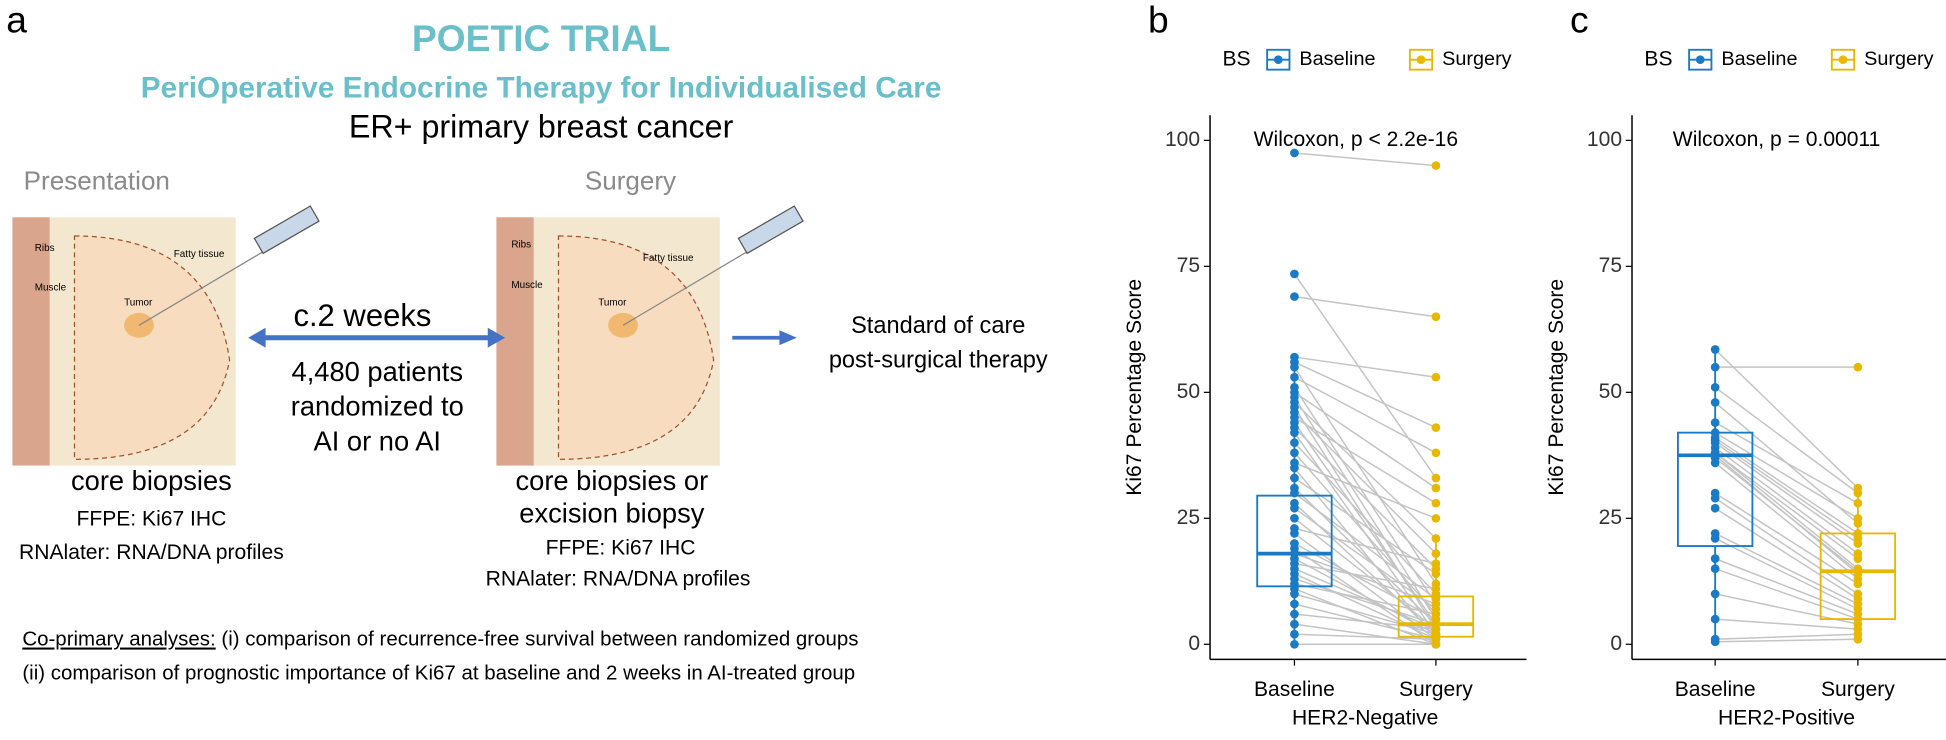 The height and width of the screenshot is (740, 1946). I want to click on samples: excision biopsy, so click(611, 512).